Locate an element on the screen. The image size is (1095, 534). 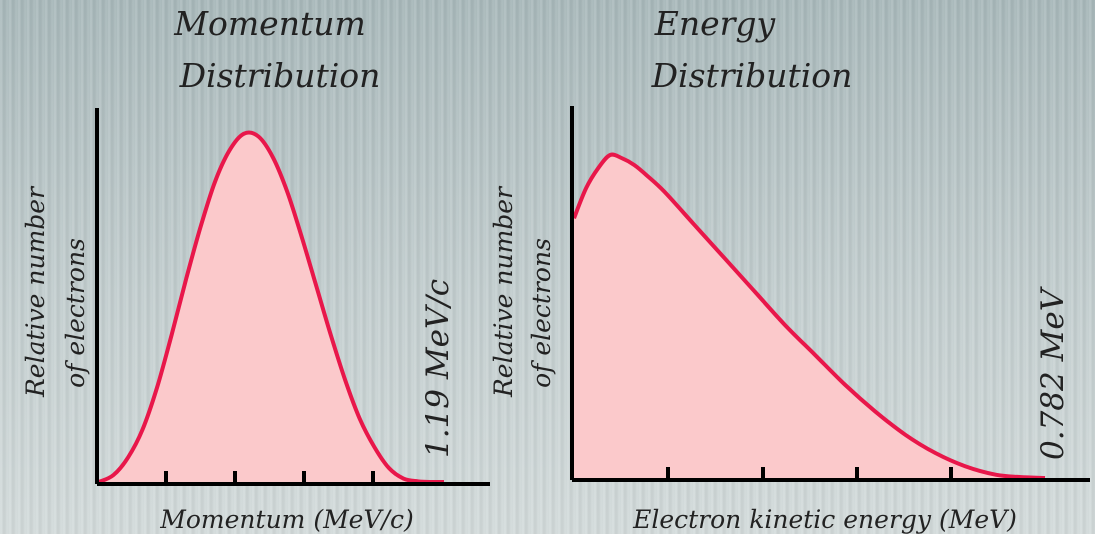
momentum-y-label-line-1: Relative number is located at coordinates (35, 291).